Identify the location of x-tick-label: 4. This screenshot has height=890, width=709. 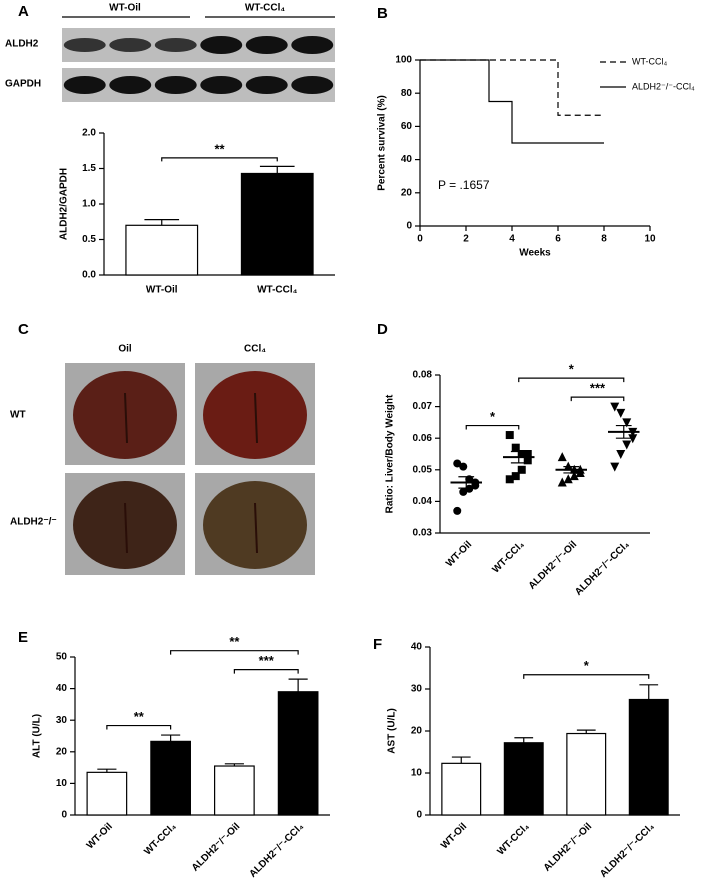
(512, 239).